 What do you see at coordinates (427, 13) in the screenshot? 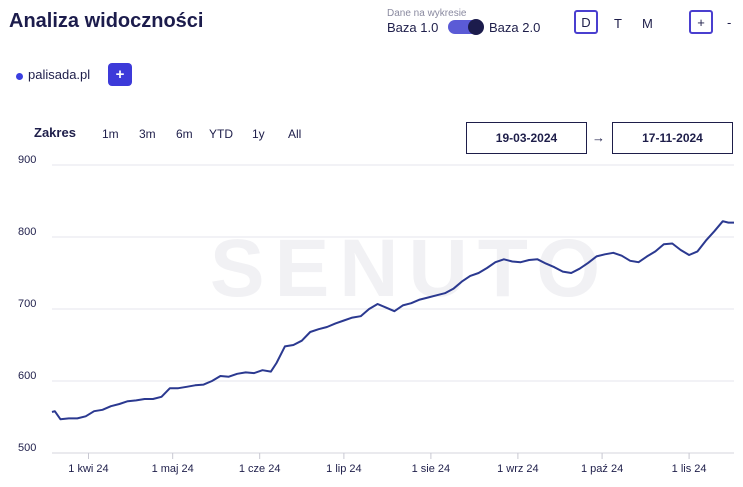
I see `data-source-caption: Dane na wykresie` at bounding box center [427, 13].